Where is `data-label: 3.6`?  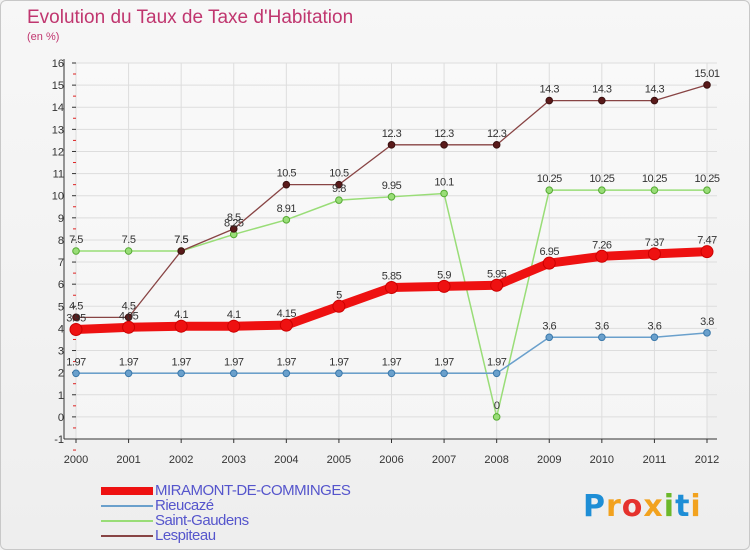
data-label: 3.6 is located at coordinates (655, 326).